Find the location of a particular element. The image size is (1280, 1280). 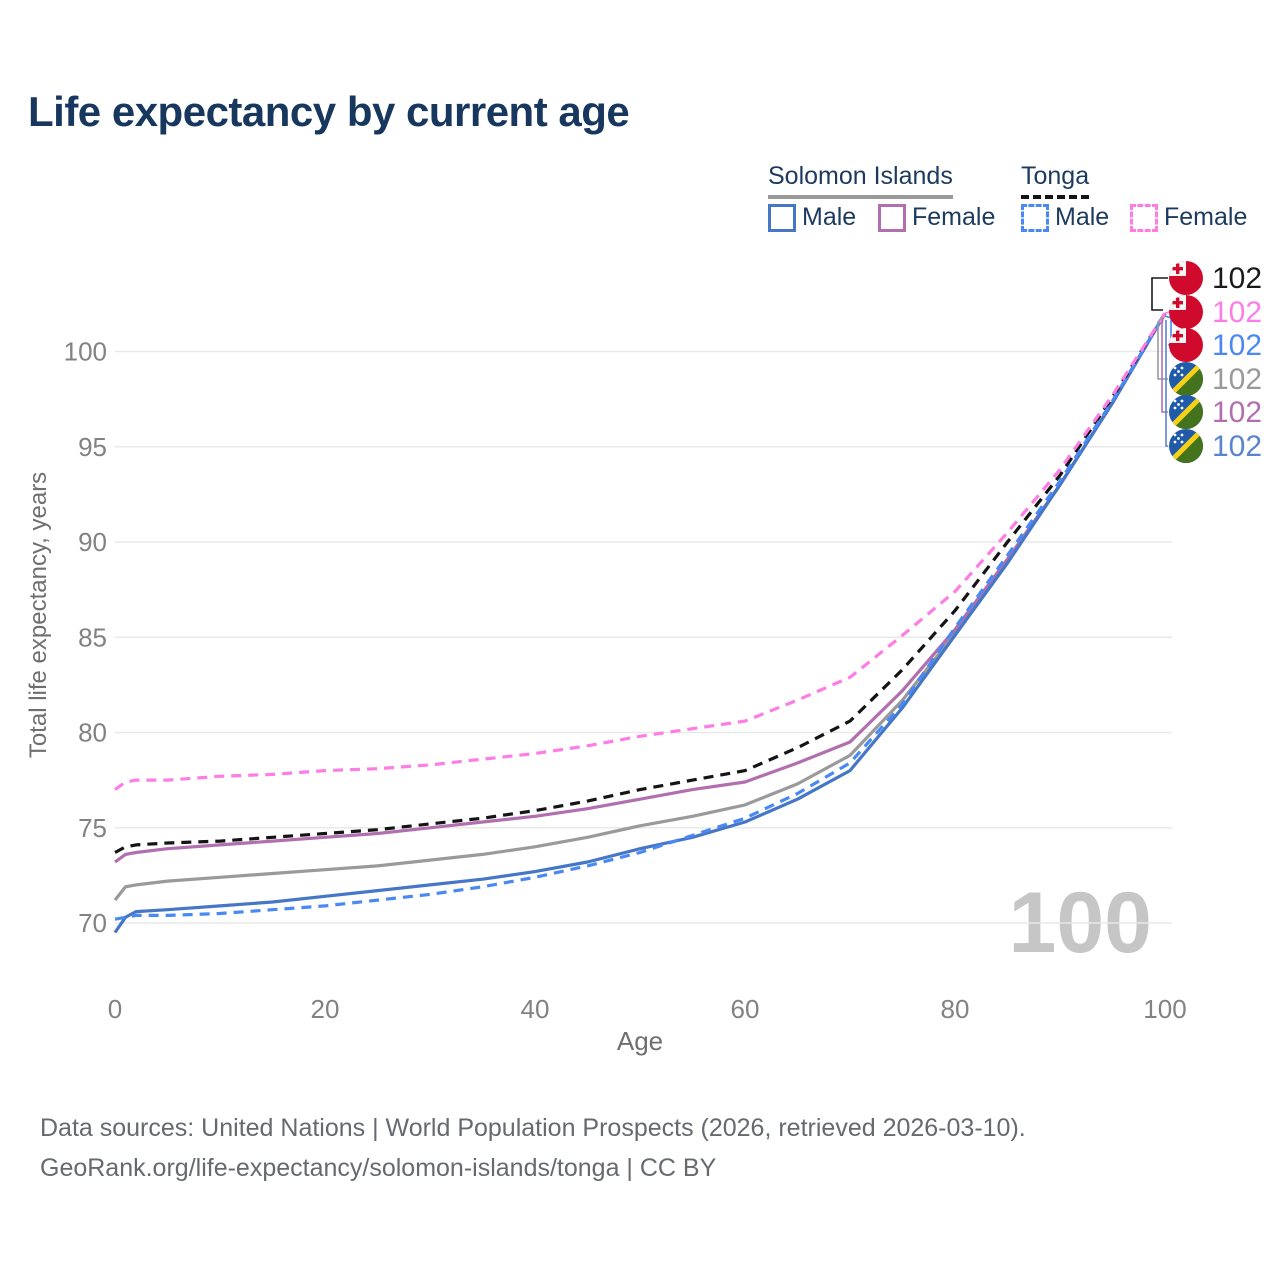

legend-swatch-tonga-female is located at coordinates (1144, 217).